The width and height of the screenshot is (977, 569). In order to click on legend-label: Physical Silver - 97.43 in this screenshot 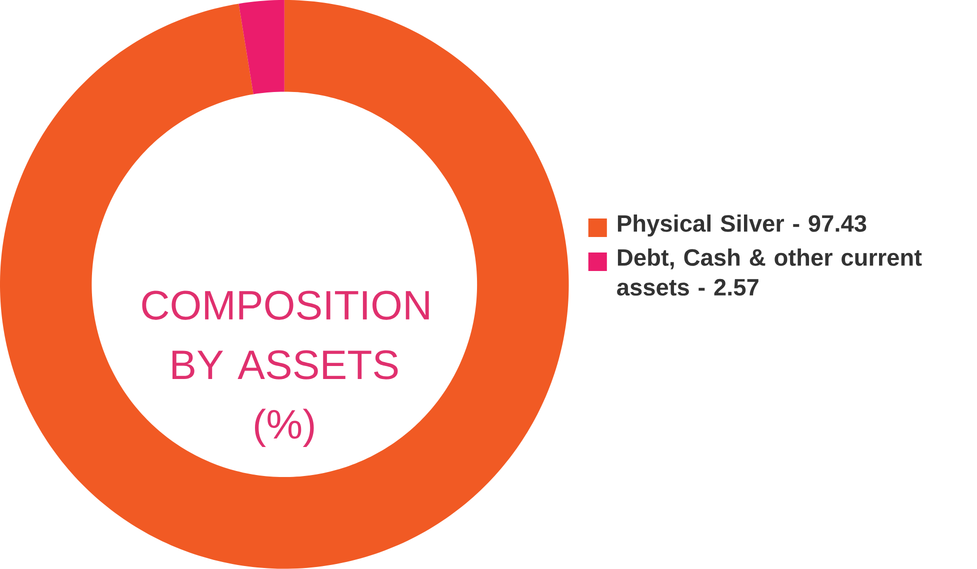, I will do `click(742, 225)`.